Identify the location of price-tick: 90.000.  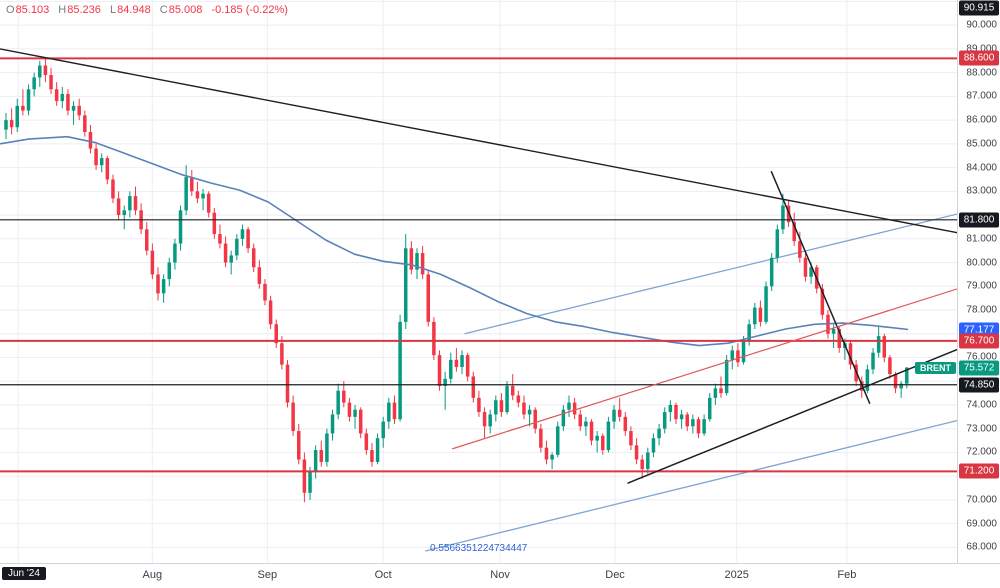
(981, 25).